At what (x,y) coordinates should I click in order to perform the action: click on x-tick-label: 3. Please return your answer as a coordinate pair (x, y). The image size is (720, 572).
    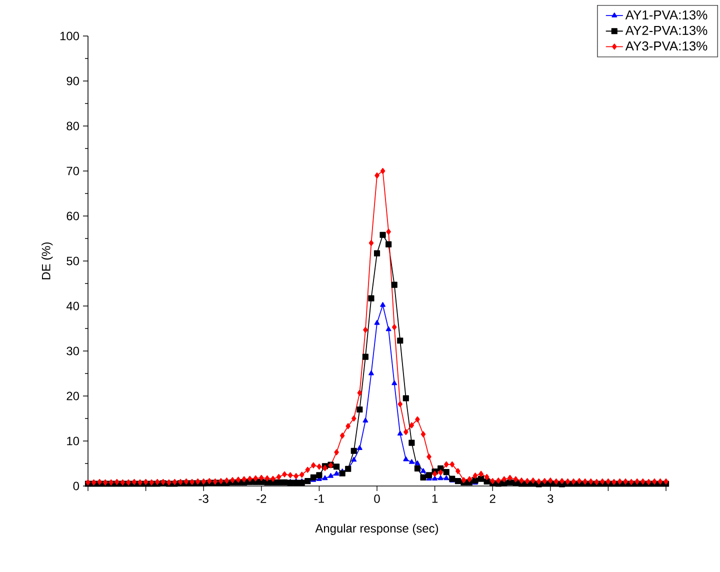
    Looking at the image, I should click on (551, 498).